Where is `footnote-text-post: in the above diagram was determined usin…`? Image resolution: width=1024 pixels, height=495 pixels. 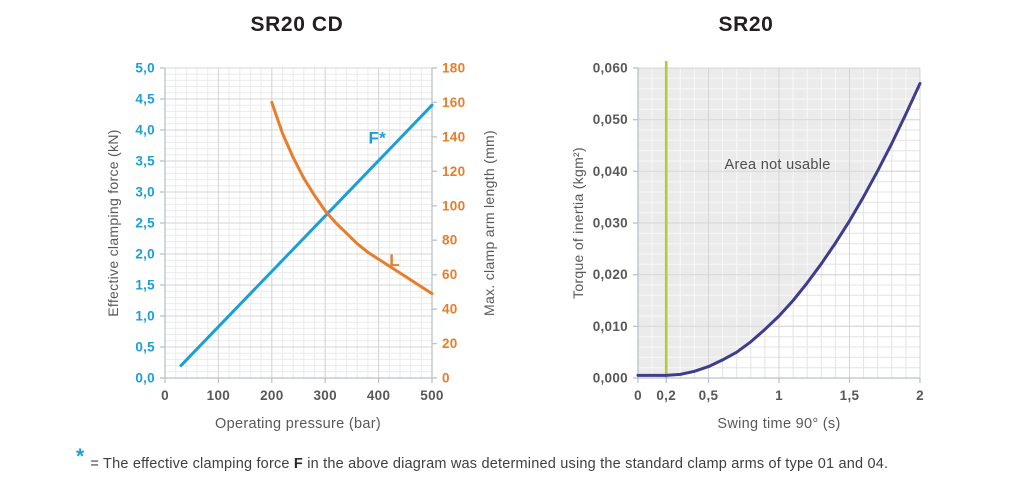
footnote-text-post: in the above diagram was determined usin… is located at coordinates (595, 464).